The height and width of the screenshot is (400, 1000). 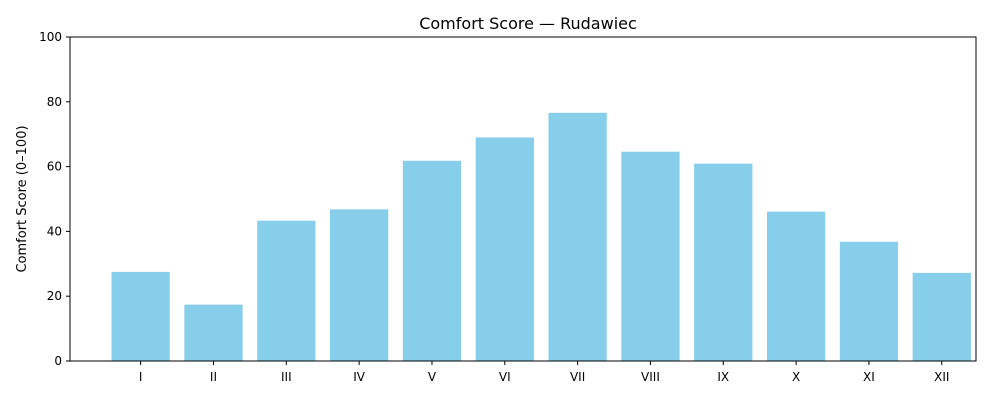 What do you see at coordinates (58, 361) in the screenshot?
I see `y-tick-label: 0` at bounding box center [58, 361].